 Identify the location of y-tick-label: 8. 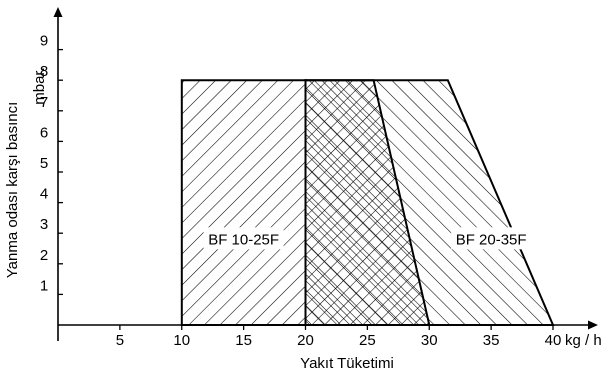
(44, 71).